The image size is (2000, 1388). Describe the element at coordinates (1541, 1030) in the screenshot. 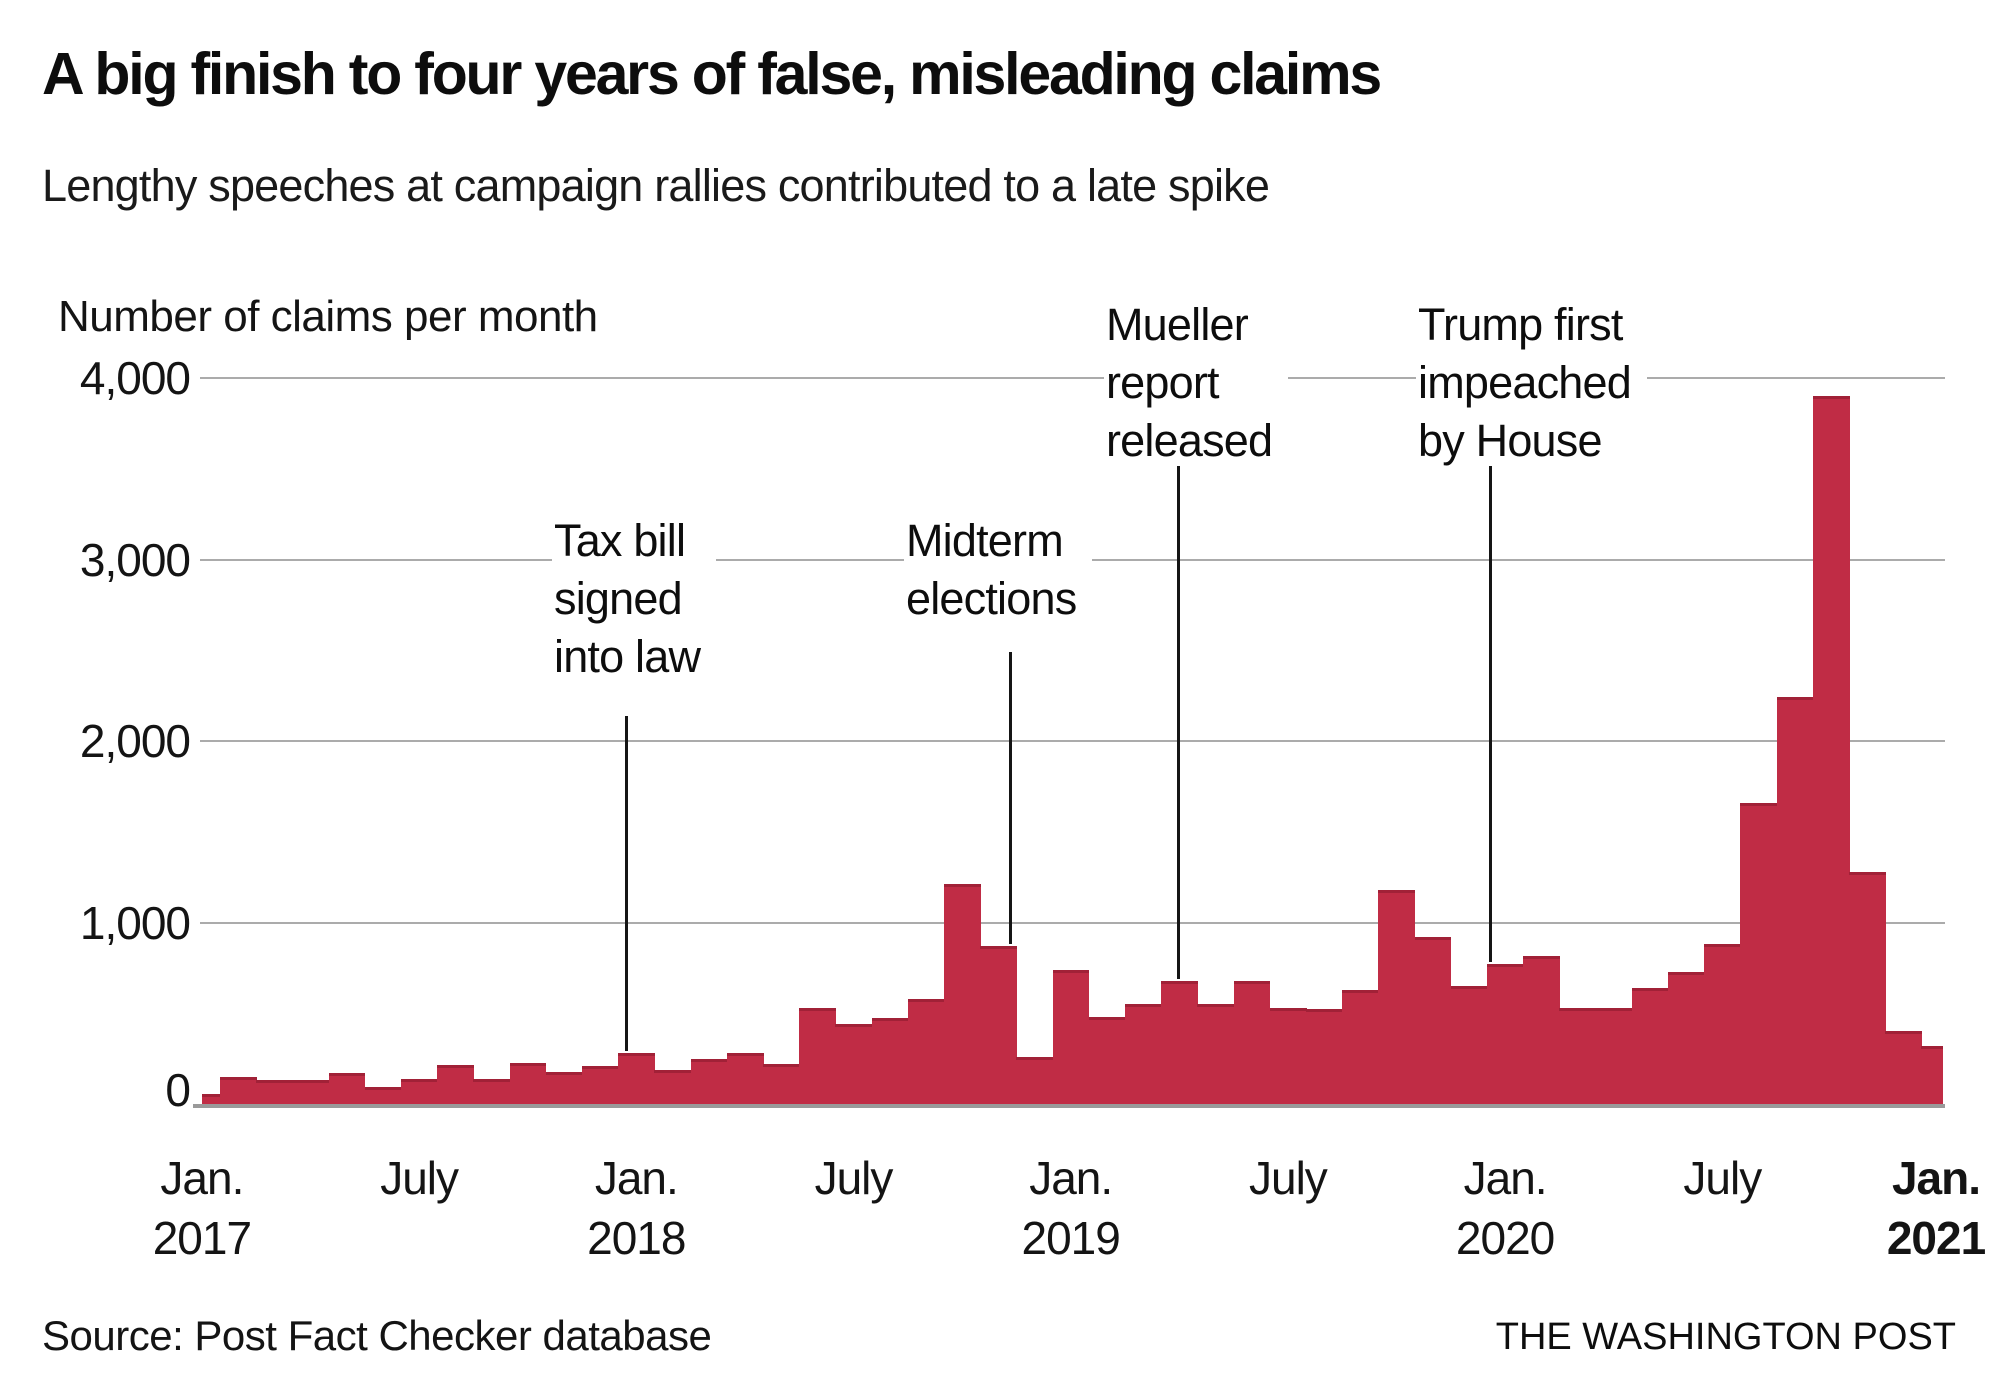

I see `bar-feb-2020` at that location.